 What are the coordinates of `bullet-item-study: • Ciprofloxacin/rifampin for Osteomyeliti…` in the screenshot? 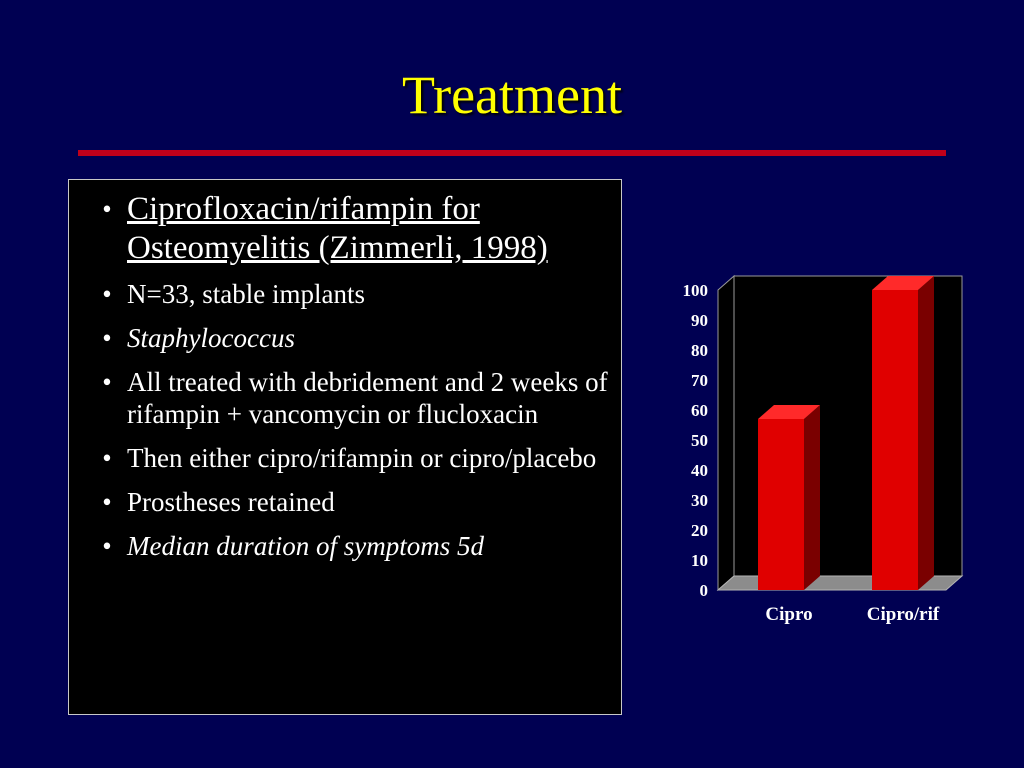 It's located at (348, 229).